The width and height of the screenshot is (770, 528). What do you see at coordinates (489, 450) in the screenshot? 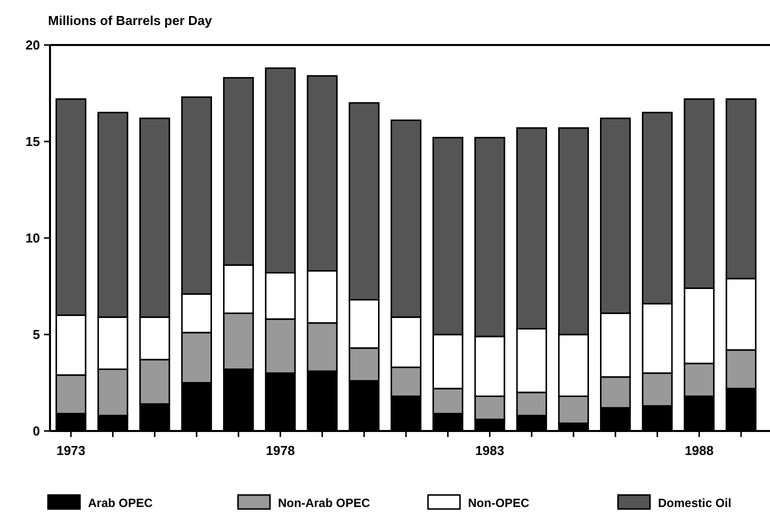
I see `x-tick-label: 1983` at bounding box center [489, 450].